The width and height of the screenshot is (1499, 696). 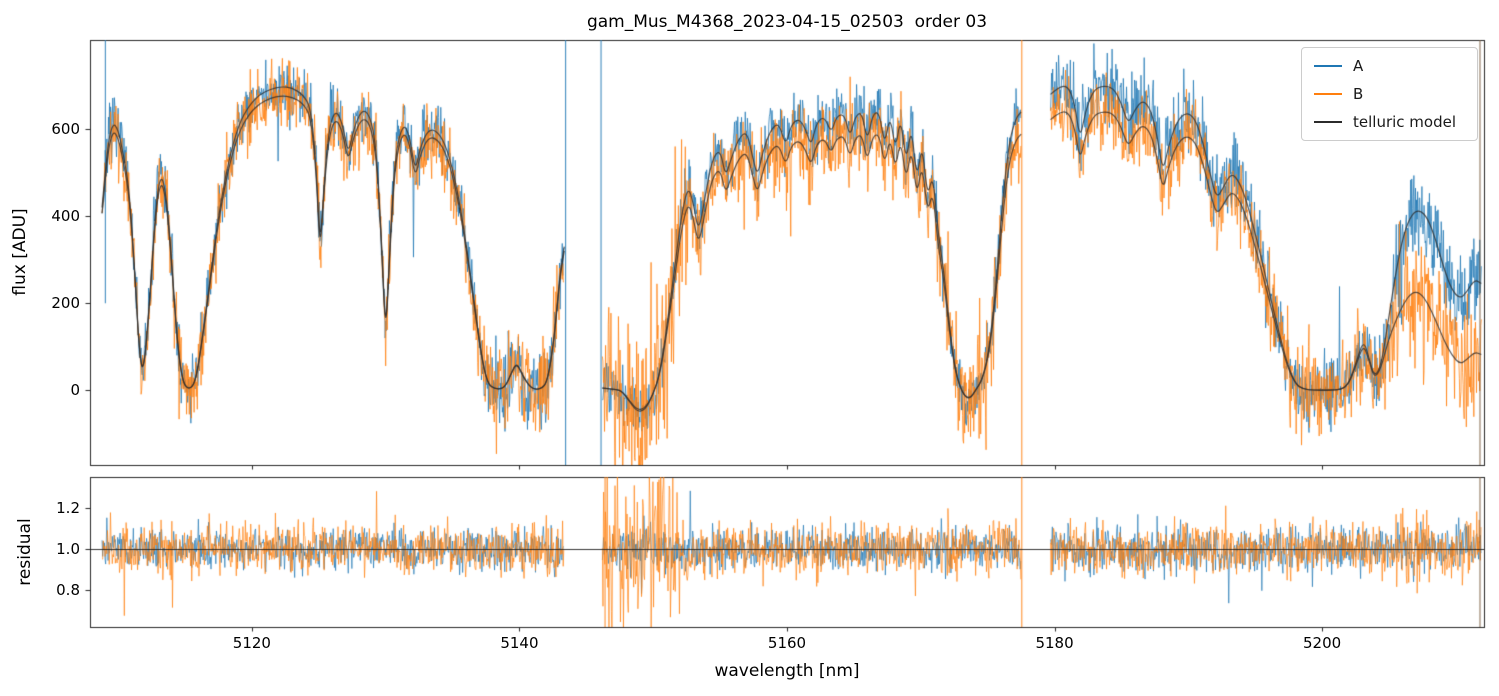 I want to click on flux-tick-label: 600, so click(x=65, y=129).